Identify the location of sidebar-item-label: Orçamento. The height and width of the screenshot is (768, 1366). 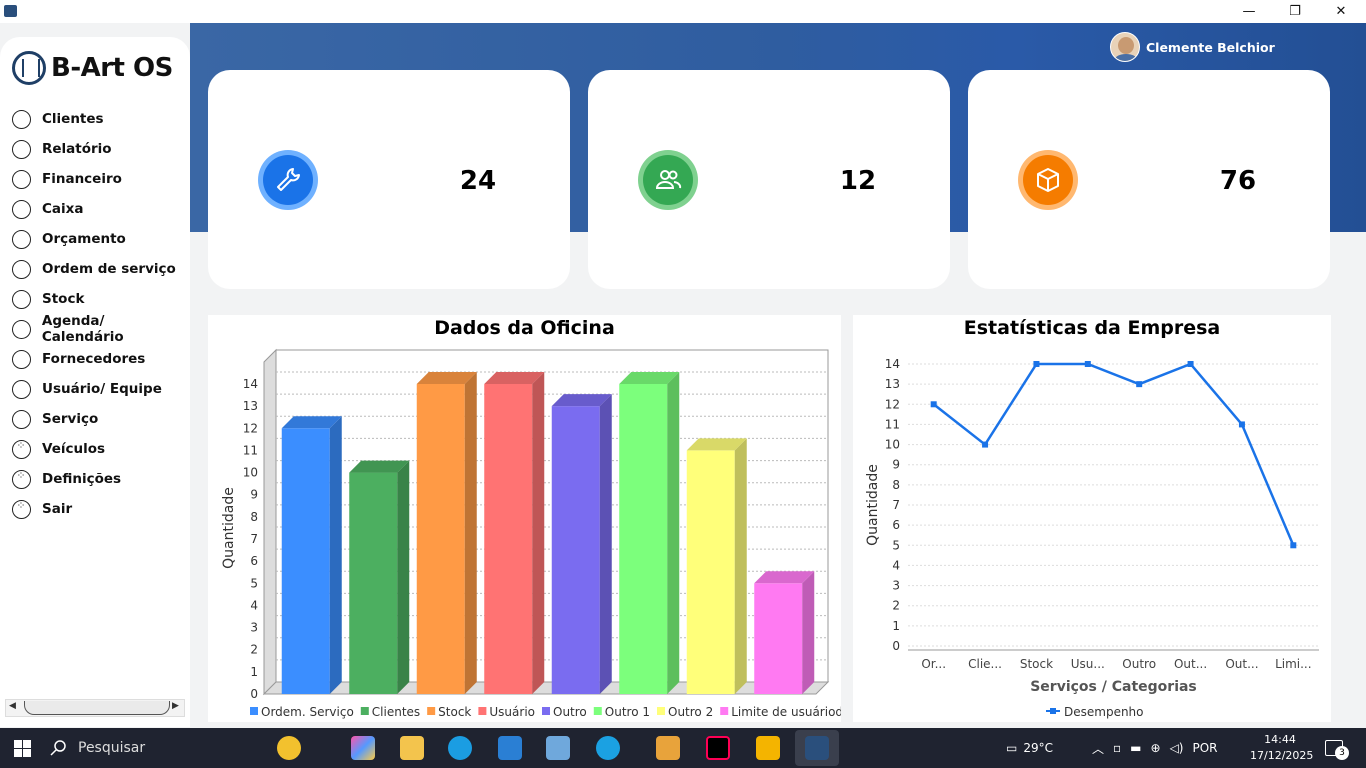
(84, 239).